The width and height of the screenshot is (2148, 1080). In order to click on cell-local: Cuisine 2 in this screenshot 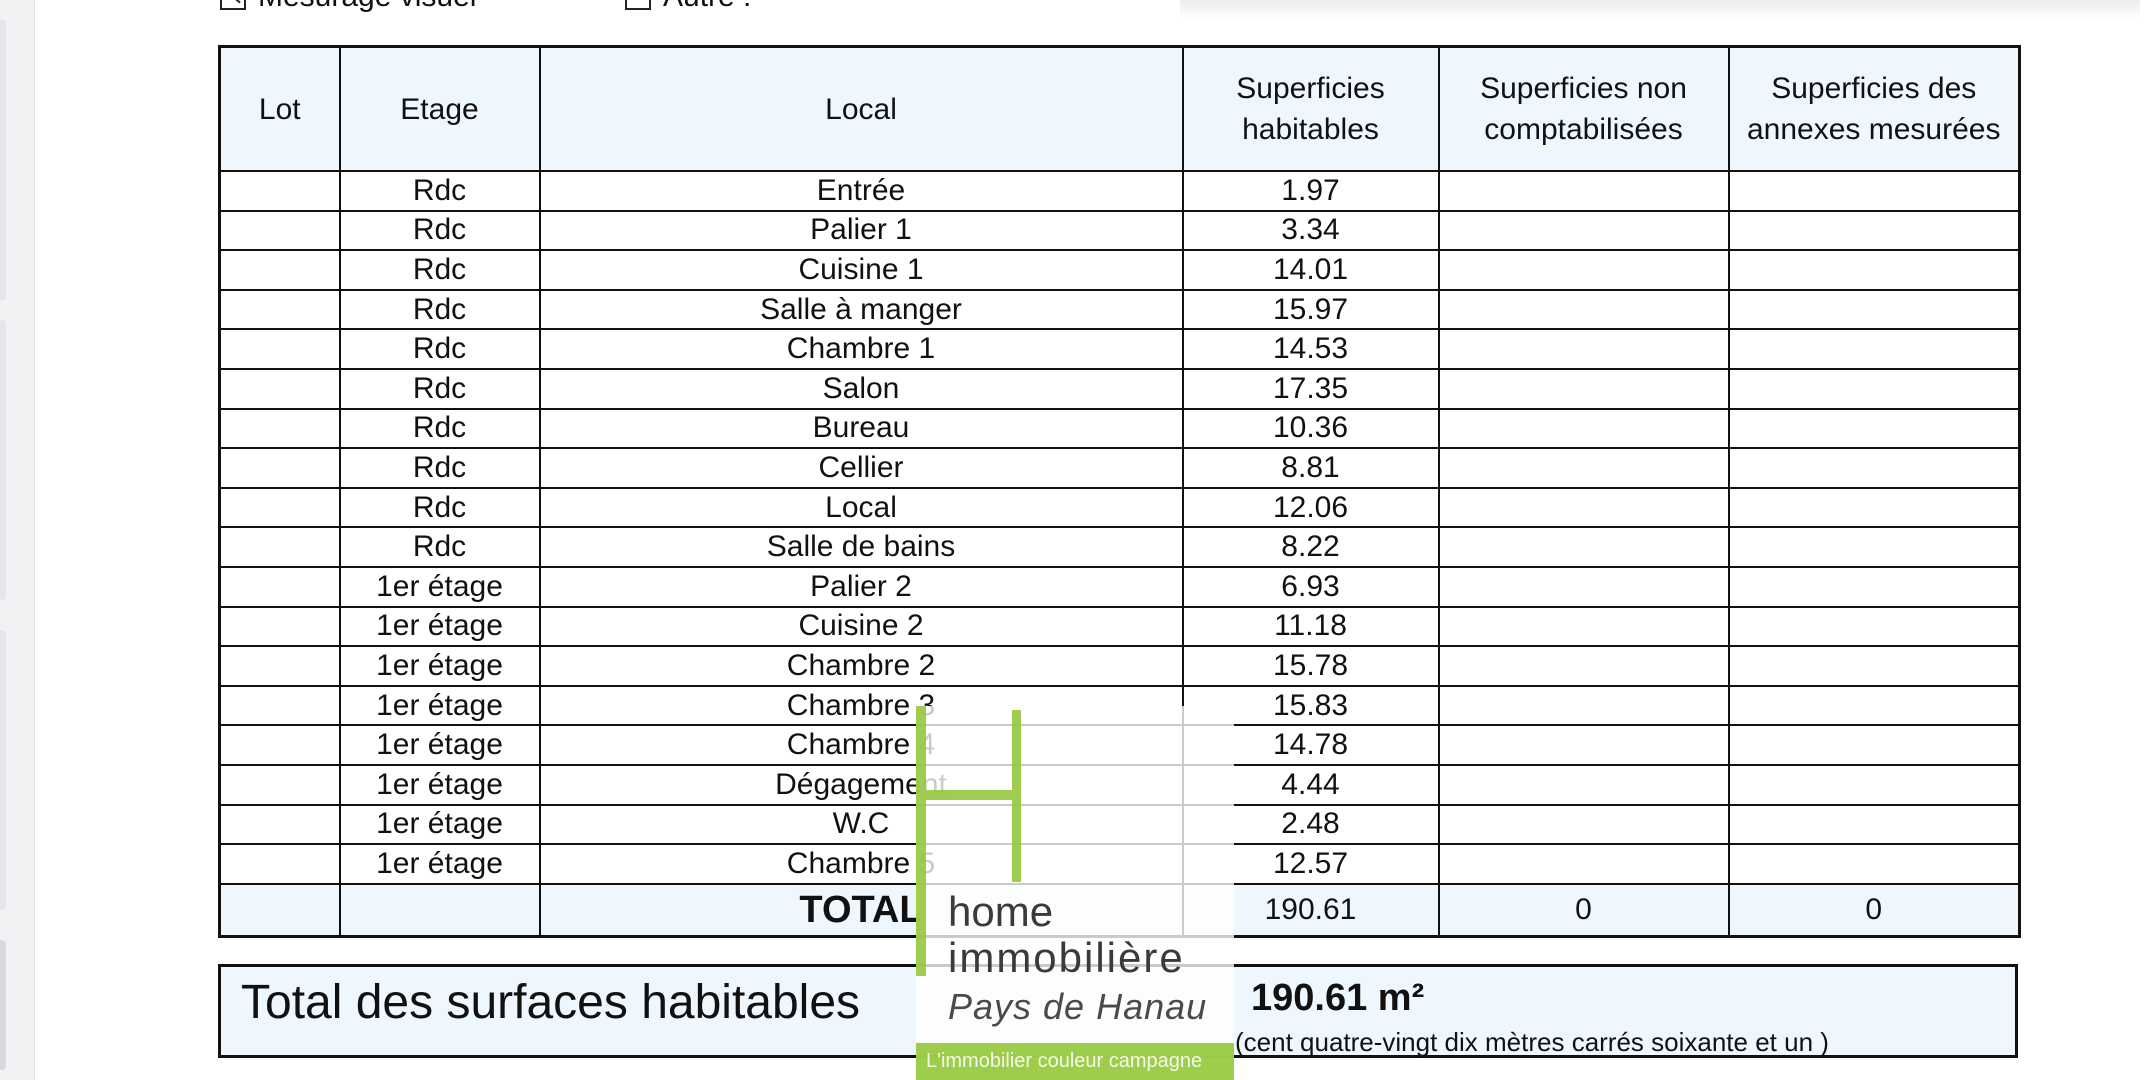, I will do `click(861, 626)`.